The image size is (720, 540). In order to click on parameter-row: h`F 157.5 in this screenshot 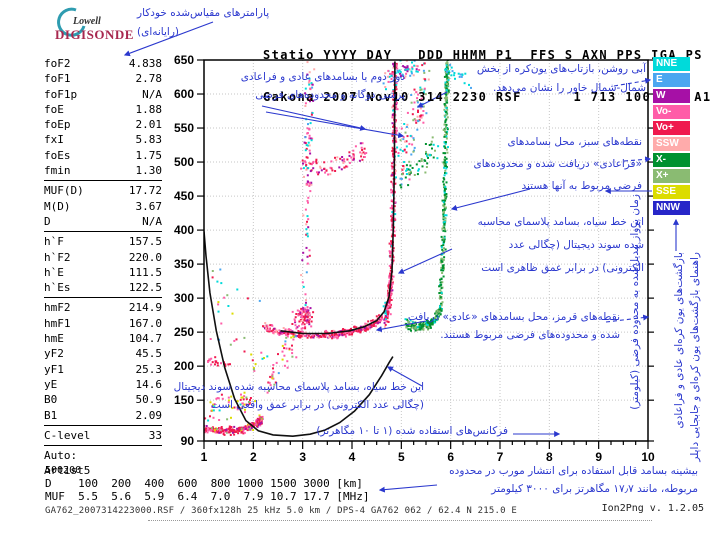, I will do `click(103, 241)`.